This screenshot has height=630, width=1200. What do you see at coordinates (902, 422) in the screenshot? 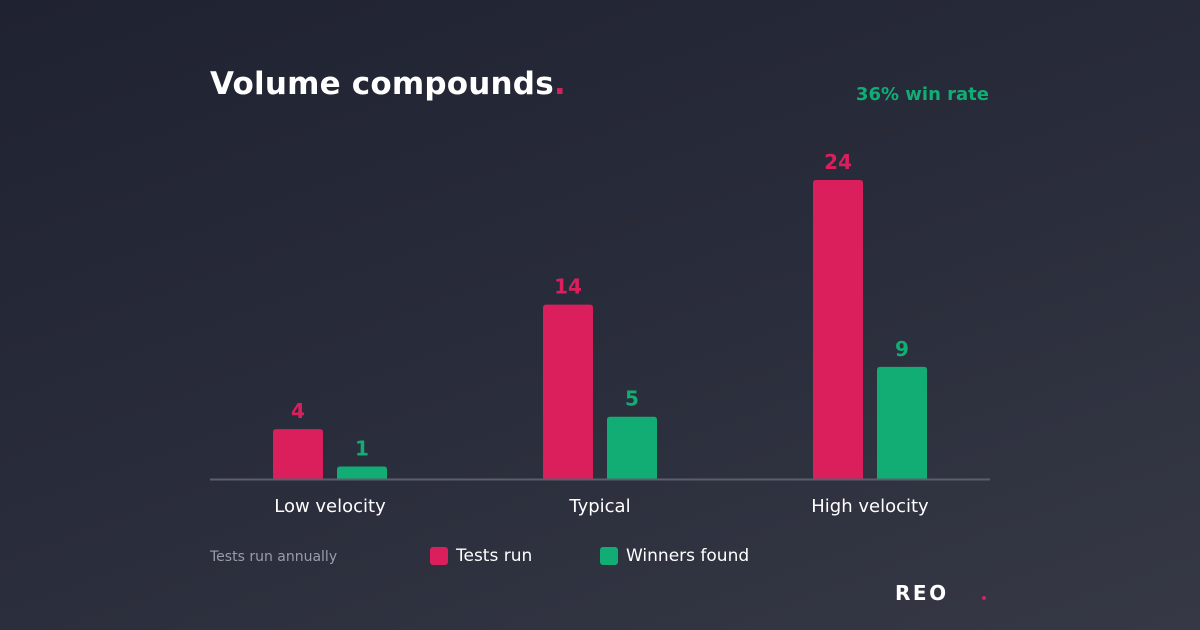
I see `bar-winners-found-high-velocity` at bounding box center [902, 422].